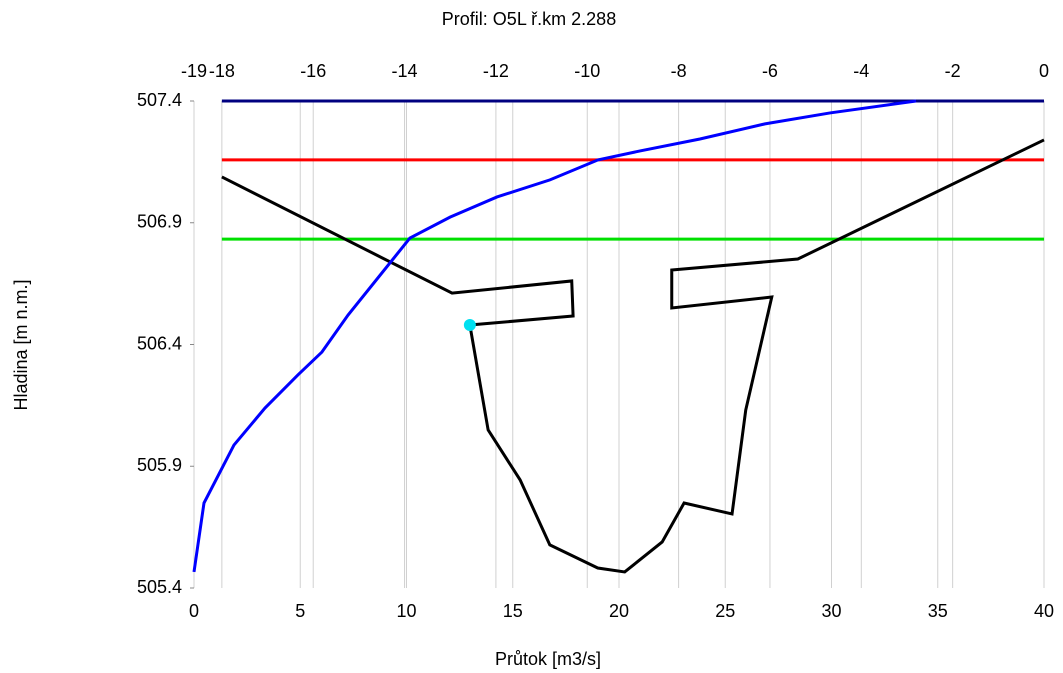 Image resolution: width=1063 pixels, height=673 pixels. Describe the element at coordinates (770, 71) in the screenshot. I see `x2-tick-label: -6` at that location.